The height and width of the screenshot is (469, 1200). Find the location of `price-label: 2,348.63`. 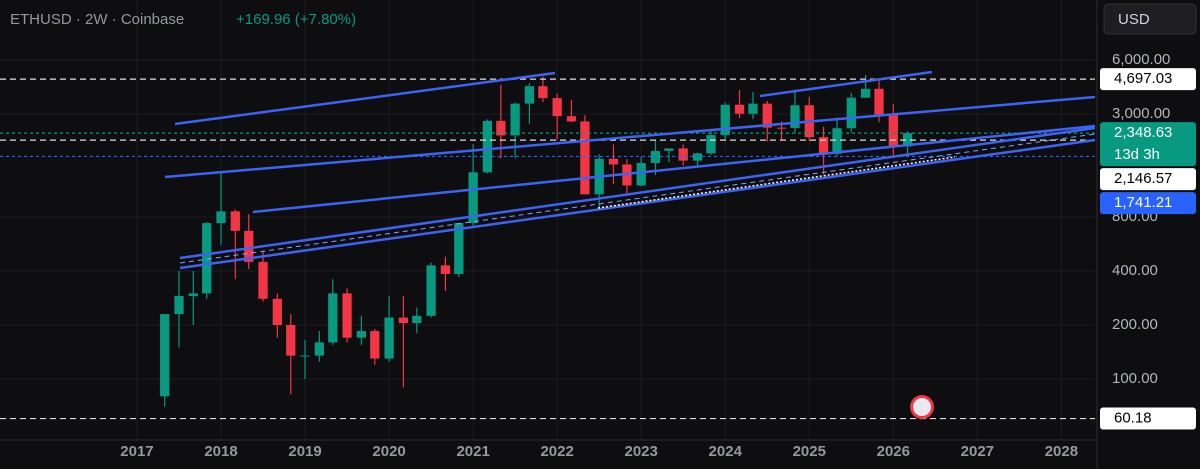

price-label: 2,348.63 is located at coordinates (1143, 132).